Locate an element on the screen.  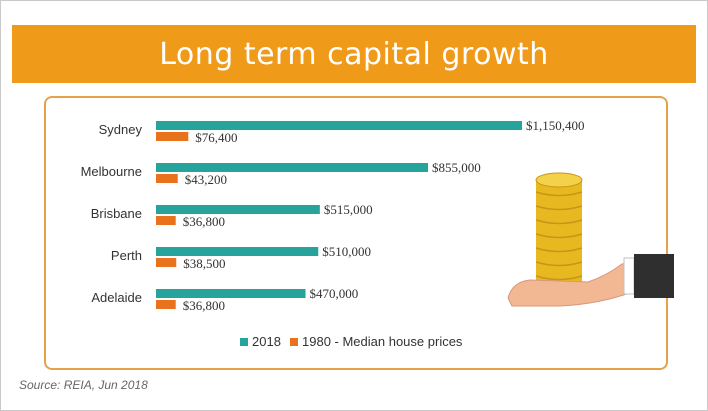
legend-label-2018: 2018 is located at coordinates (266, 341).